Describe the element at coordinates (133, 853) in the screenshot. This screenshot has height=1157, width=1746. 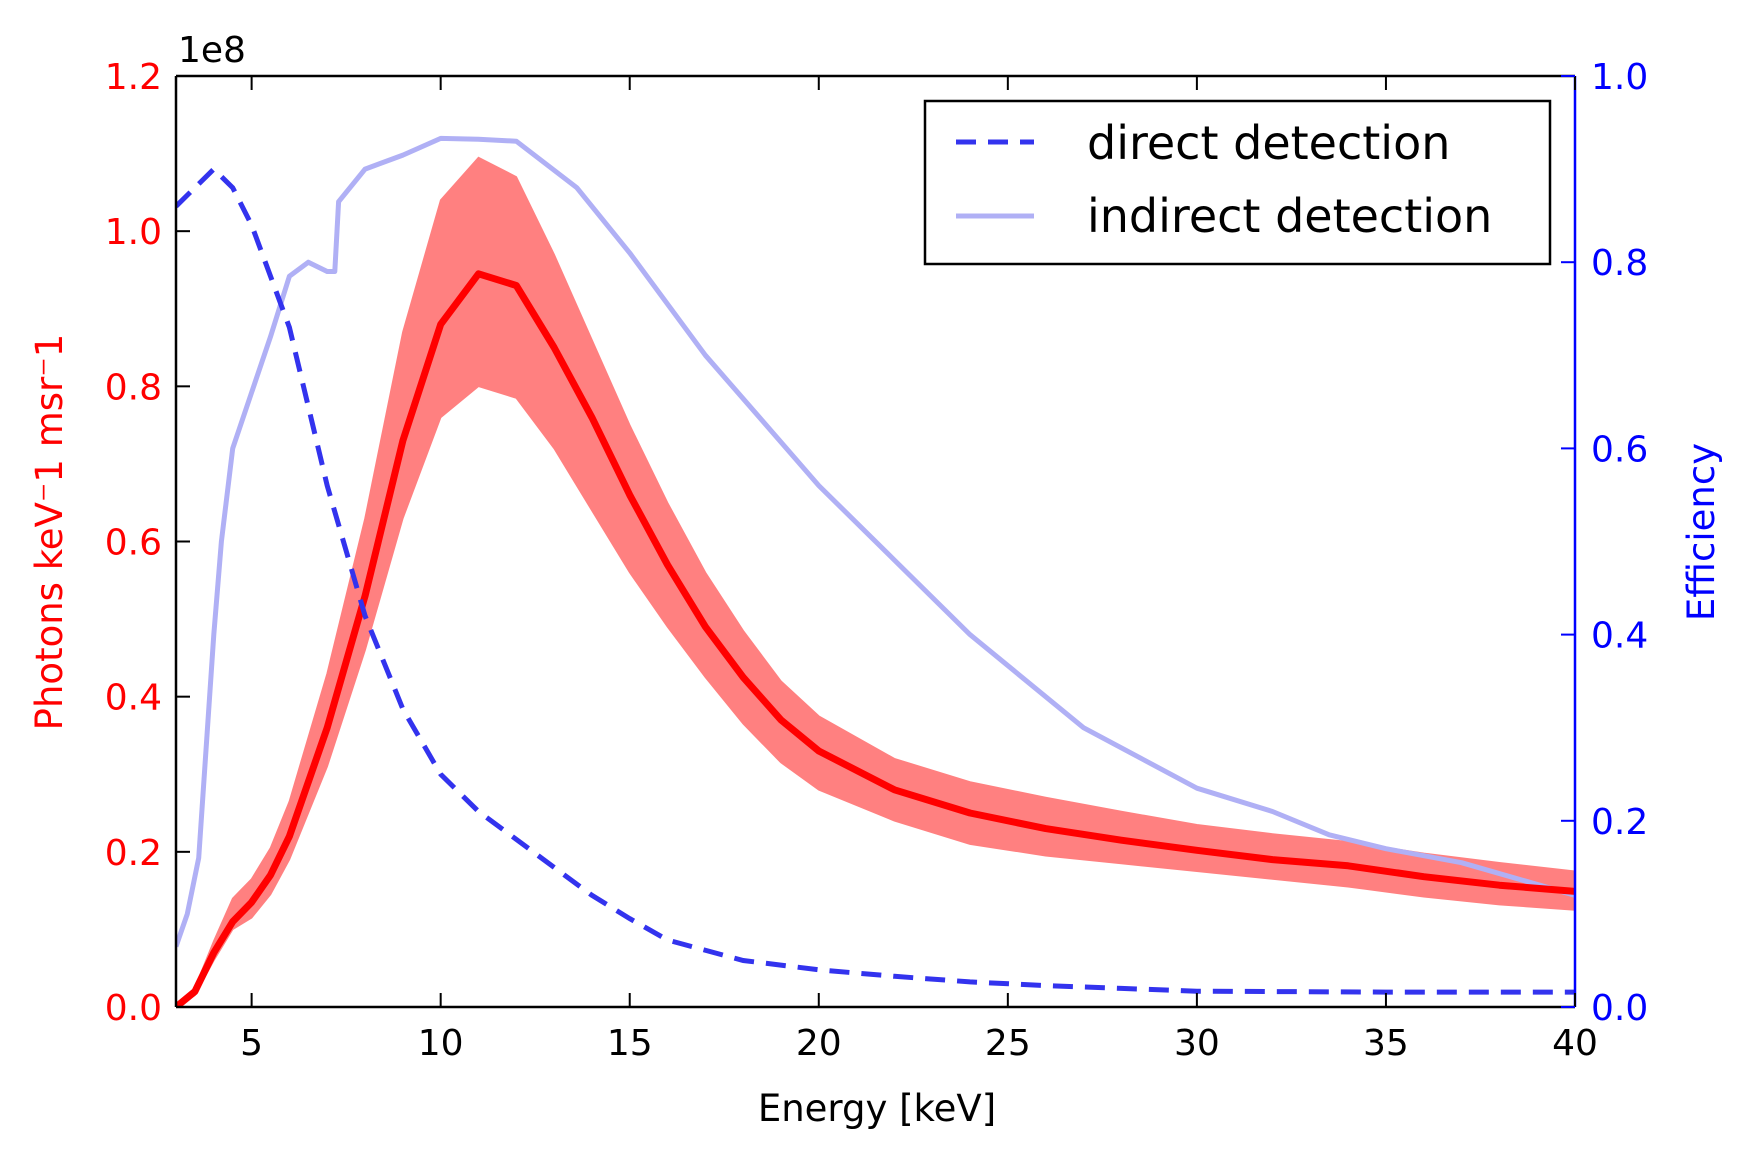
I see `y-left-tick-label: 0.2` at that location.